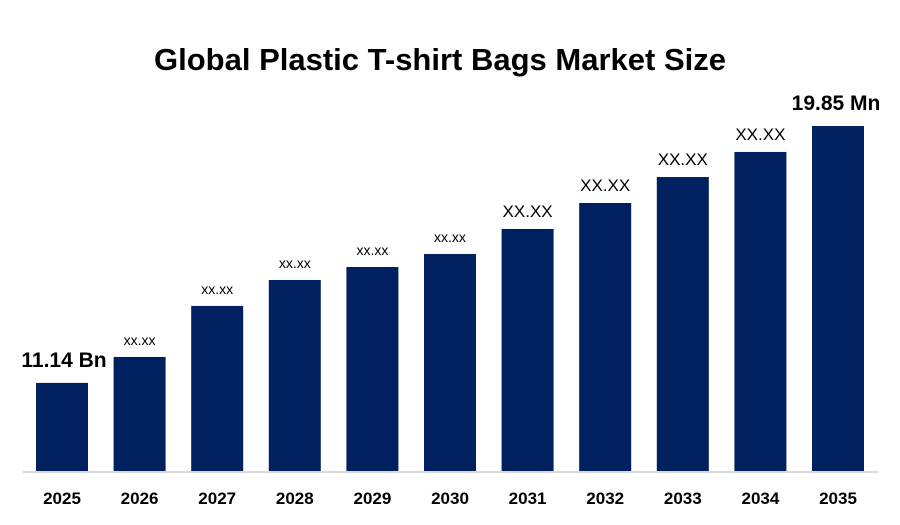 This screenshot has width=900, height=525. Describe the element at coordinates (217, 498) in the screenshot. I see `x-tick-2027: 2027` at that location.